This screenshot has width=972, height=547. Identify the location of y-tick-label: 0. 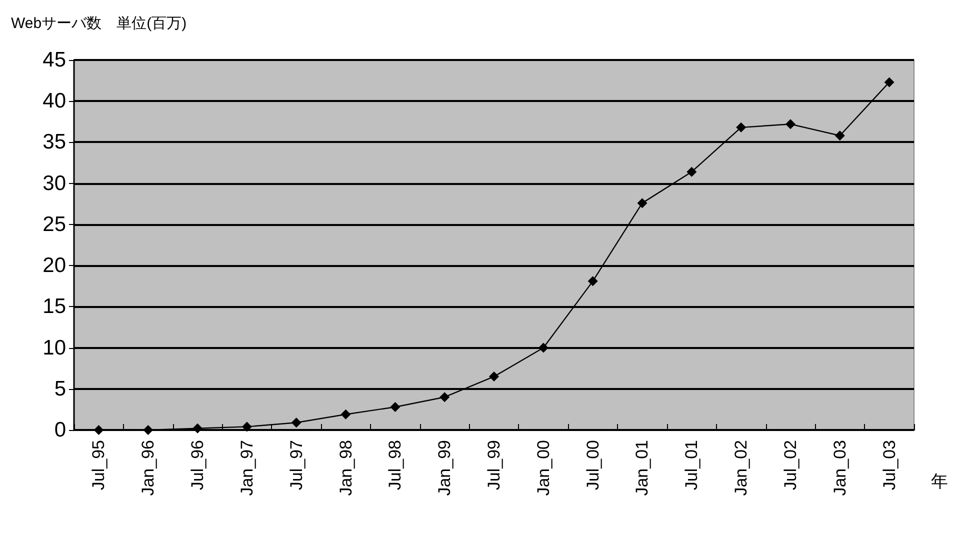
(60, 430).